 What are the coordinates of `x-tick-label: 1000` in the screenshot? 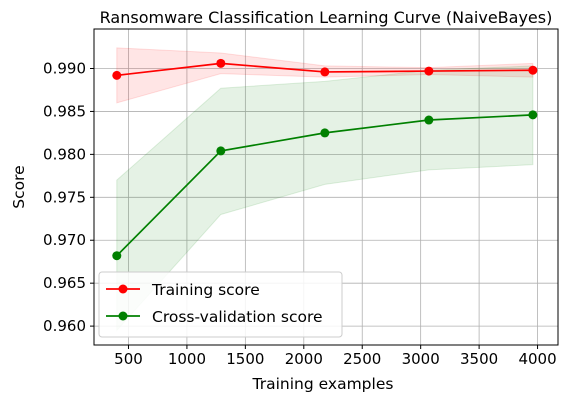 It's located at (187, 359).